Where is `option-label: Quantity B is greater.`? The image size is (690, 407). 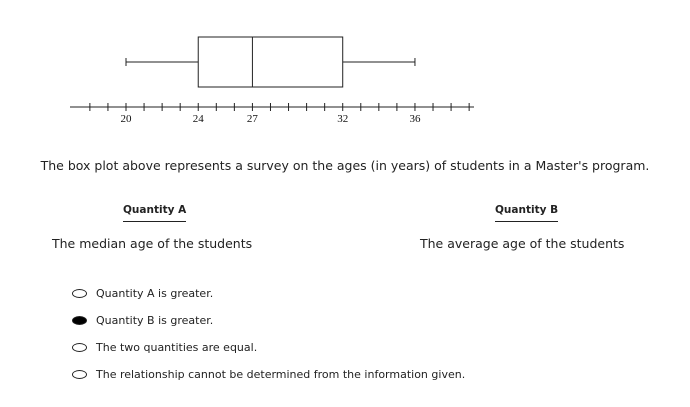 option-label: Quantity B is greater. is located at coordinates (155, 320).